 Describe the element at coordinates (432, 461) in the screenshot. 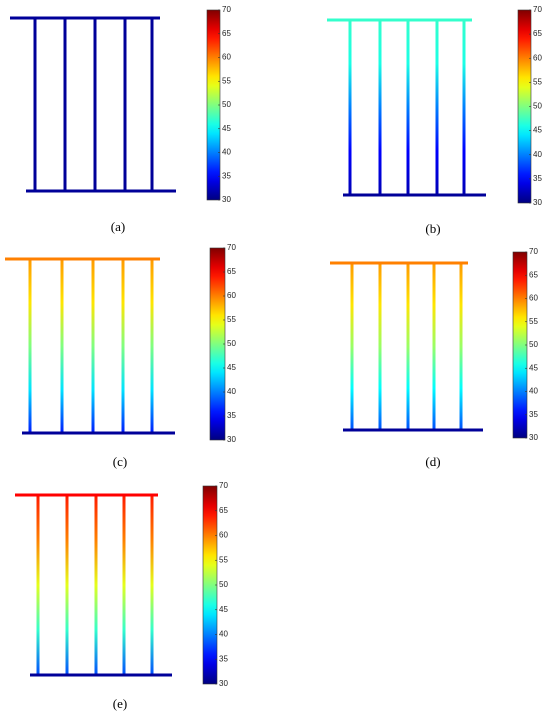

I see `panel-label: (d)` at that location.